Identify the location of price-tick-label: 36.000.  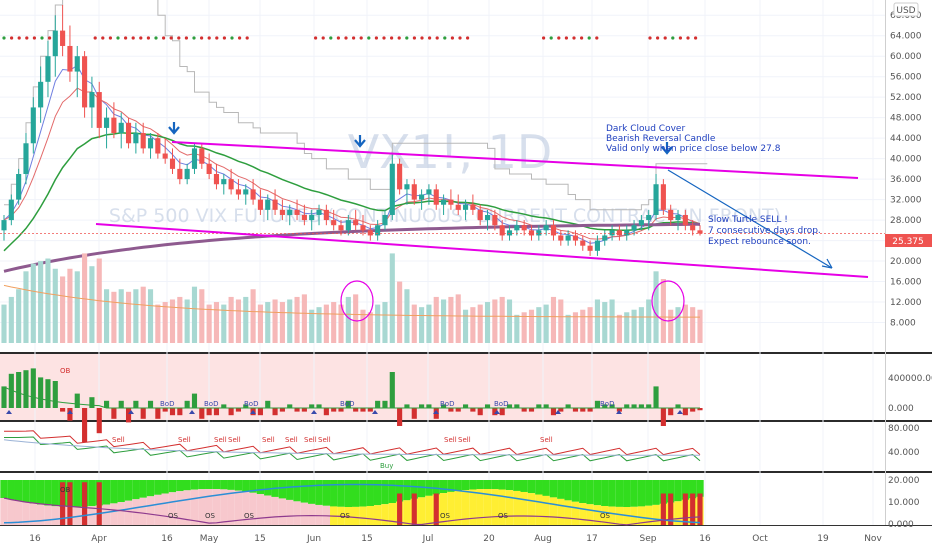
(906, 180).